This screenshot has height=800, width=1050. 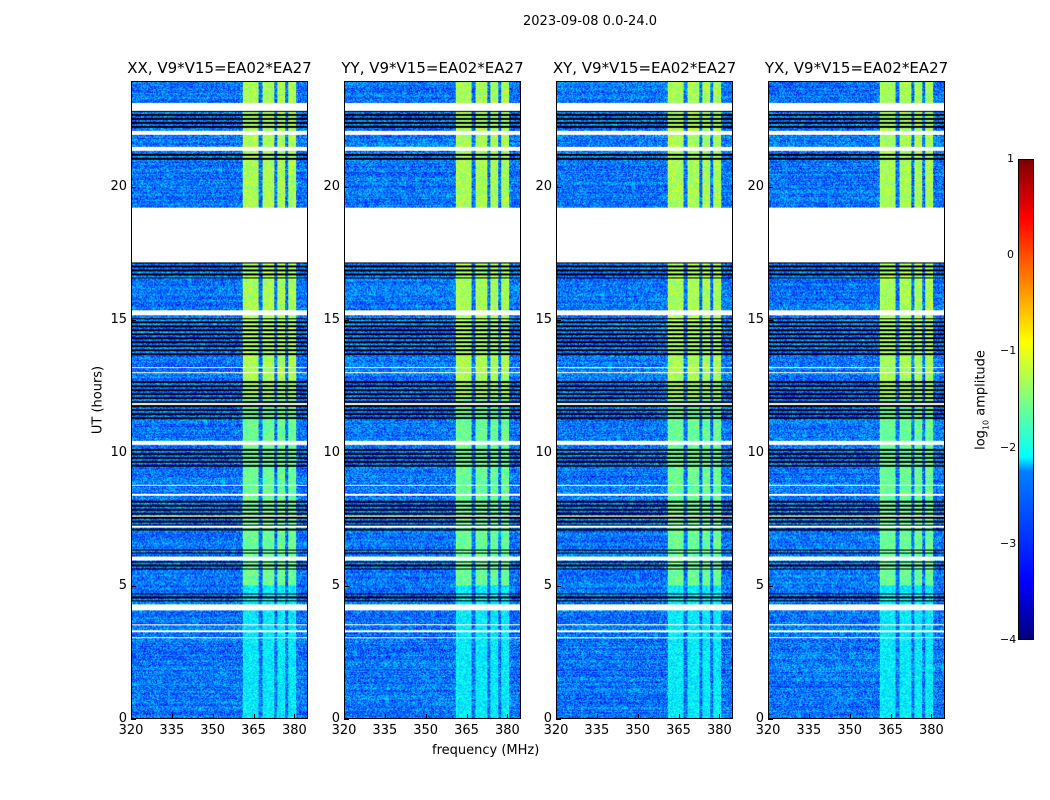 I want to click on colorbar-tick-label: −3, so click(x=1008, y=543).